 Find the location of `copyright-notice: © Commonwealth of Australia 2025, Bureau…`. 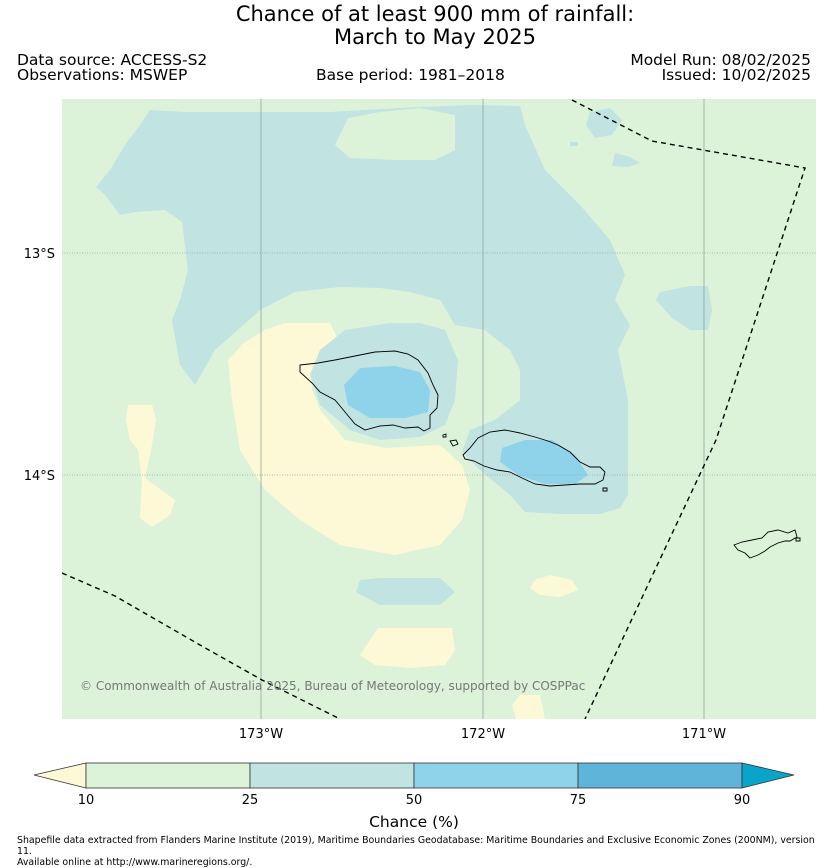

copyright-notice: © Commonwealth of Australia 2025, Bureau… is located at coordinates (332, 686).